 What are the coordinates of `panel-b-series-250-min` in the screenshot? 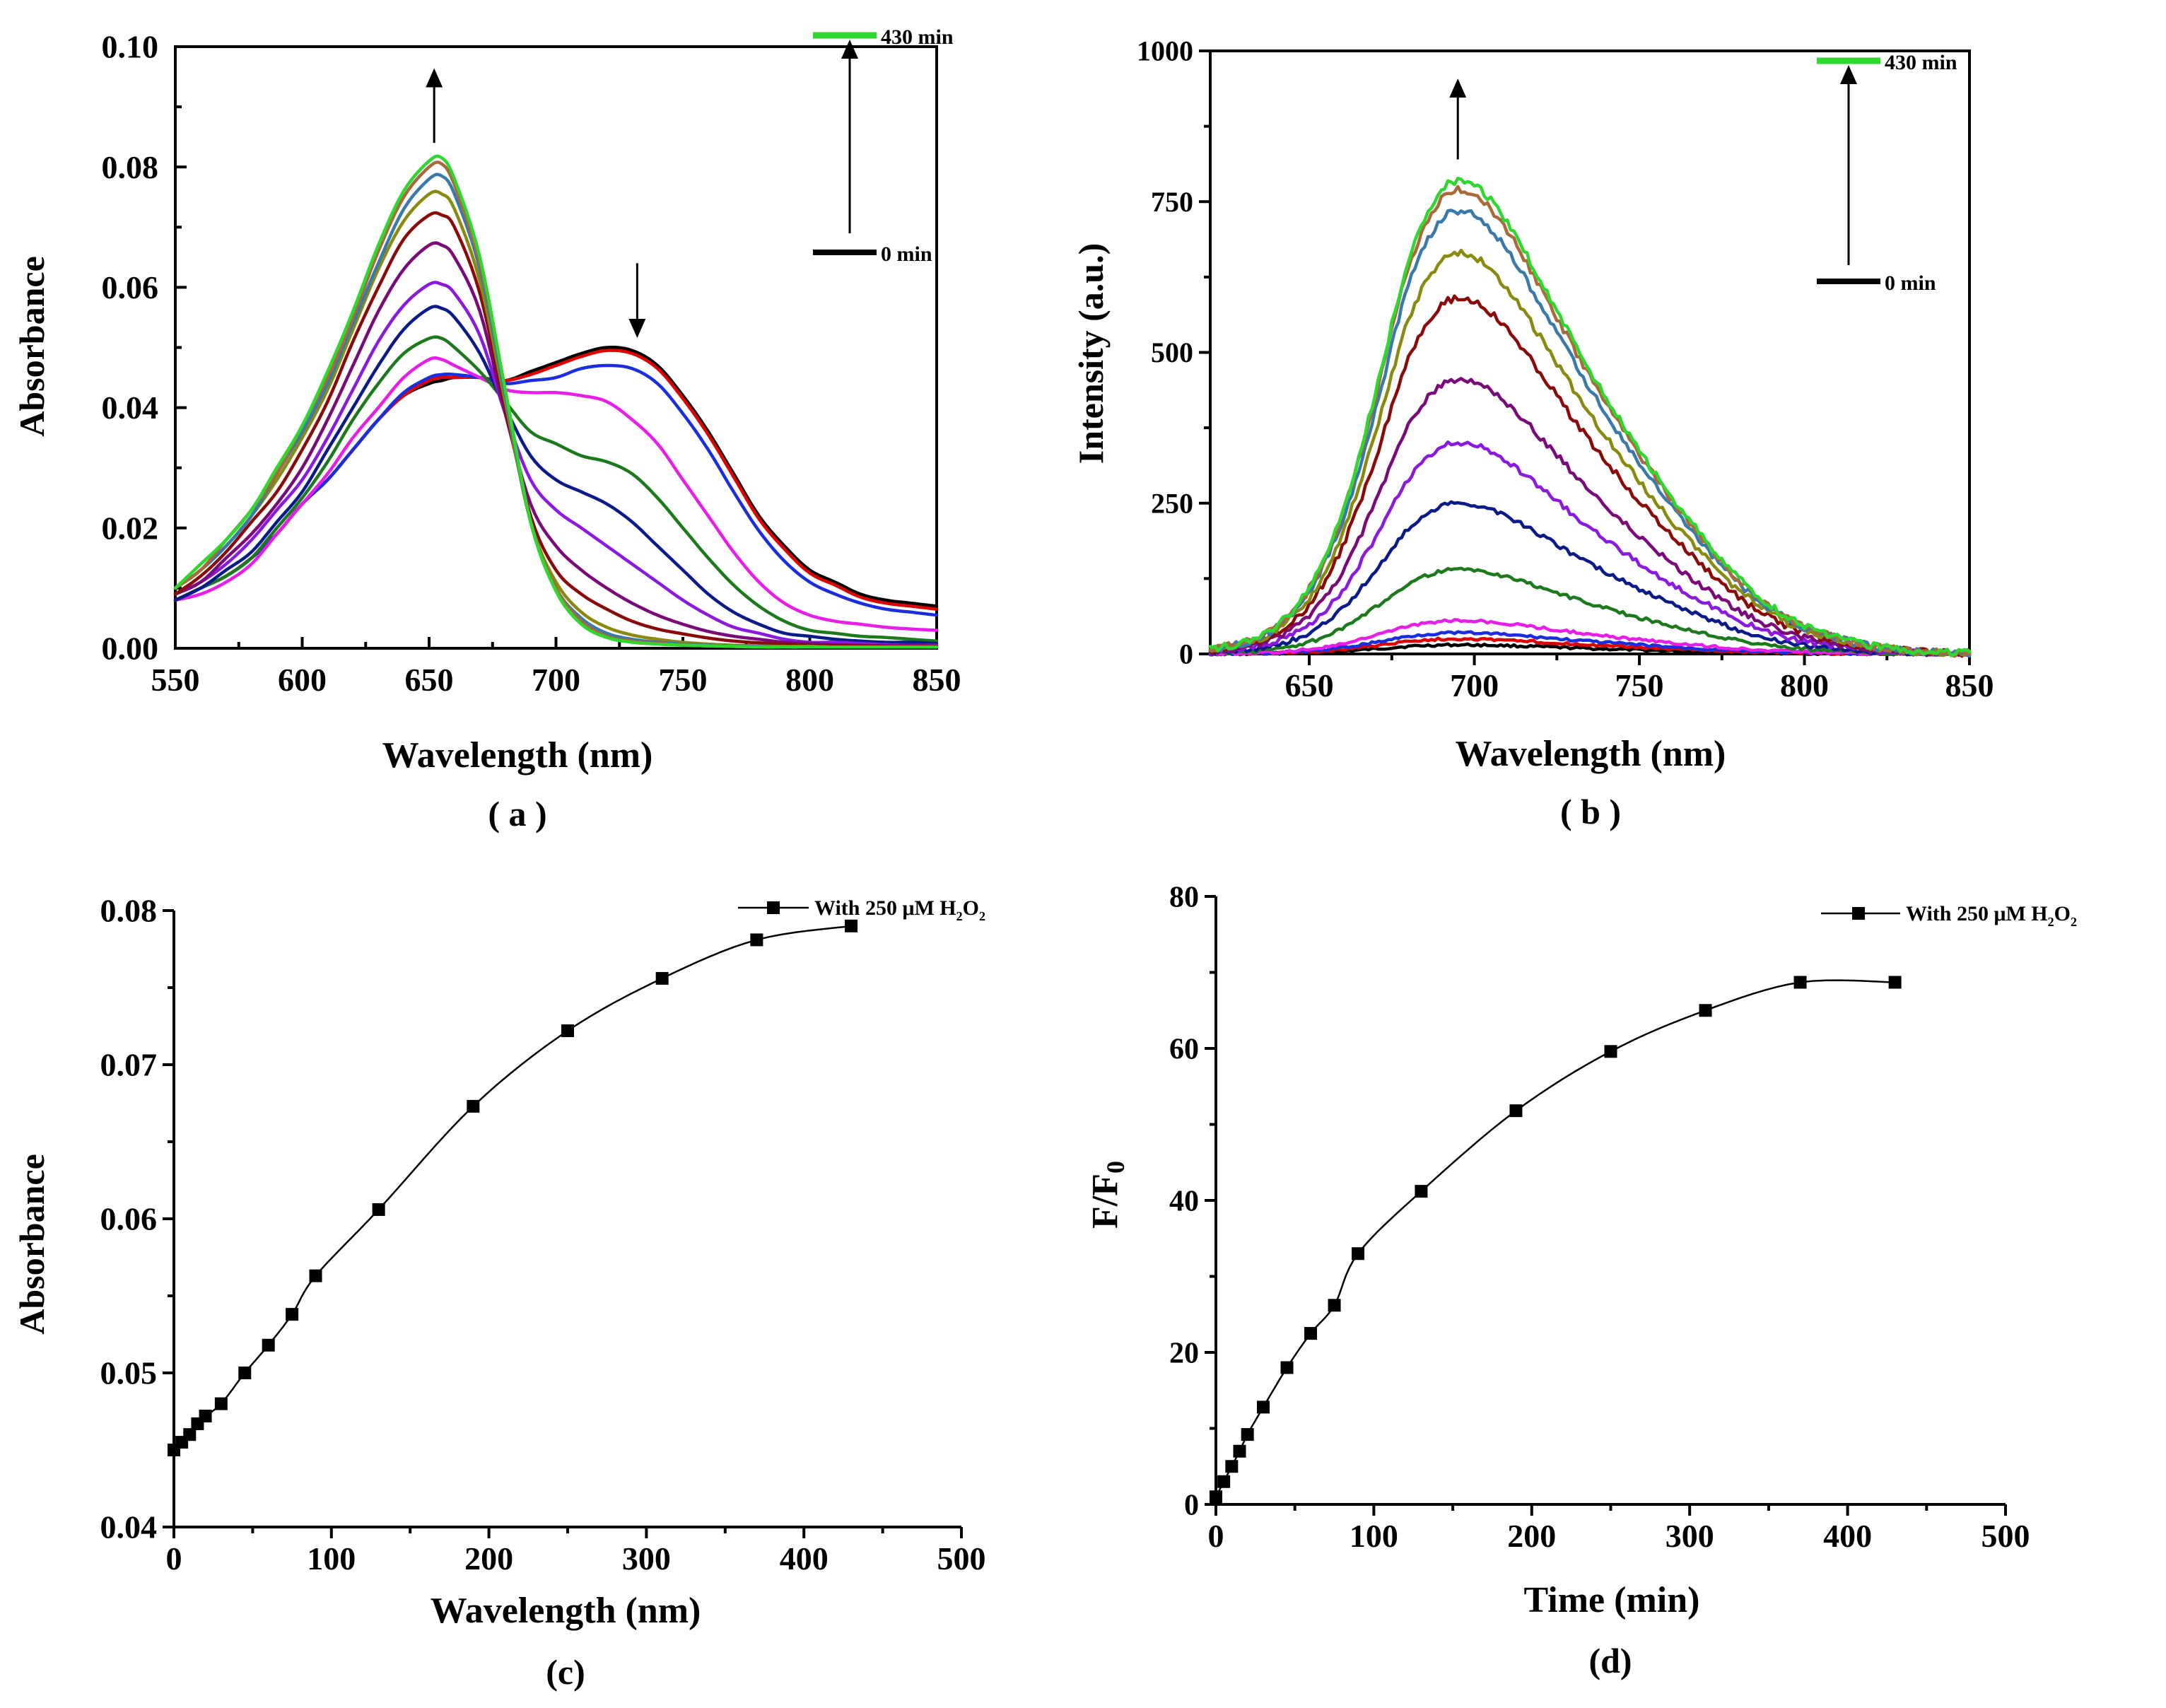 It's located at (1590, 433).